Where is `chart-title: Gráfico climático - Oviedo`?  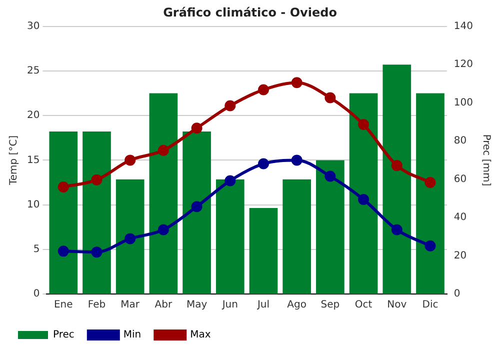 chart-title: Gráfico climático - Oviedo is located at coordinates (250, 12).